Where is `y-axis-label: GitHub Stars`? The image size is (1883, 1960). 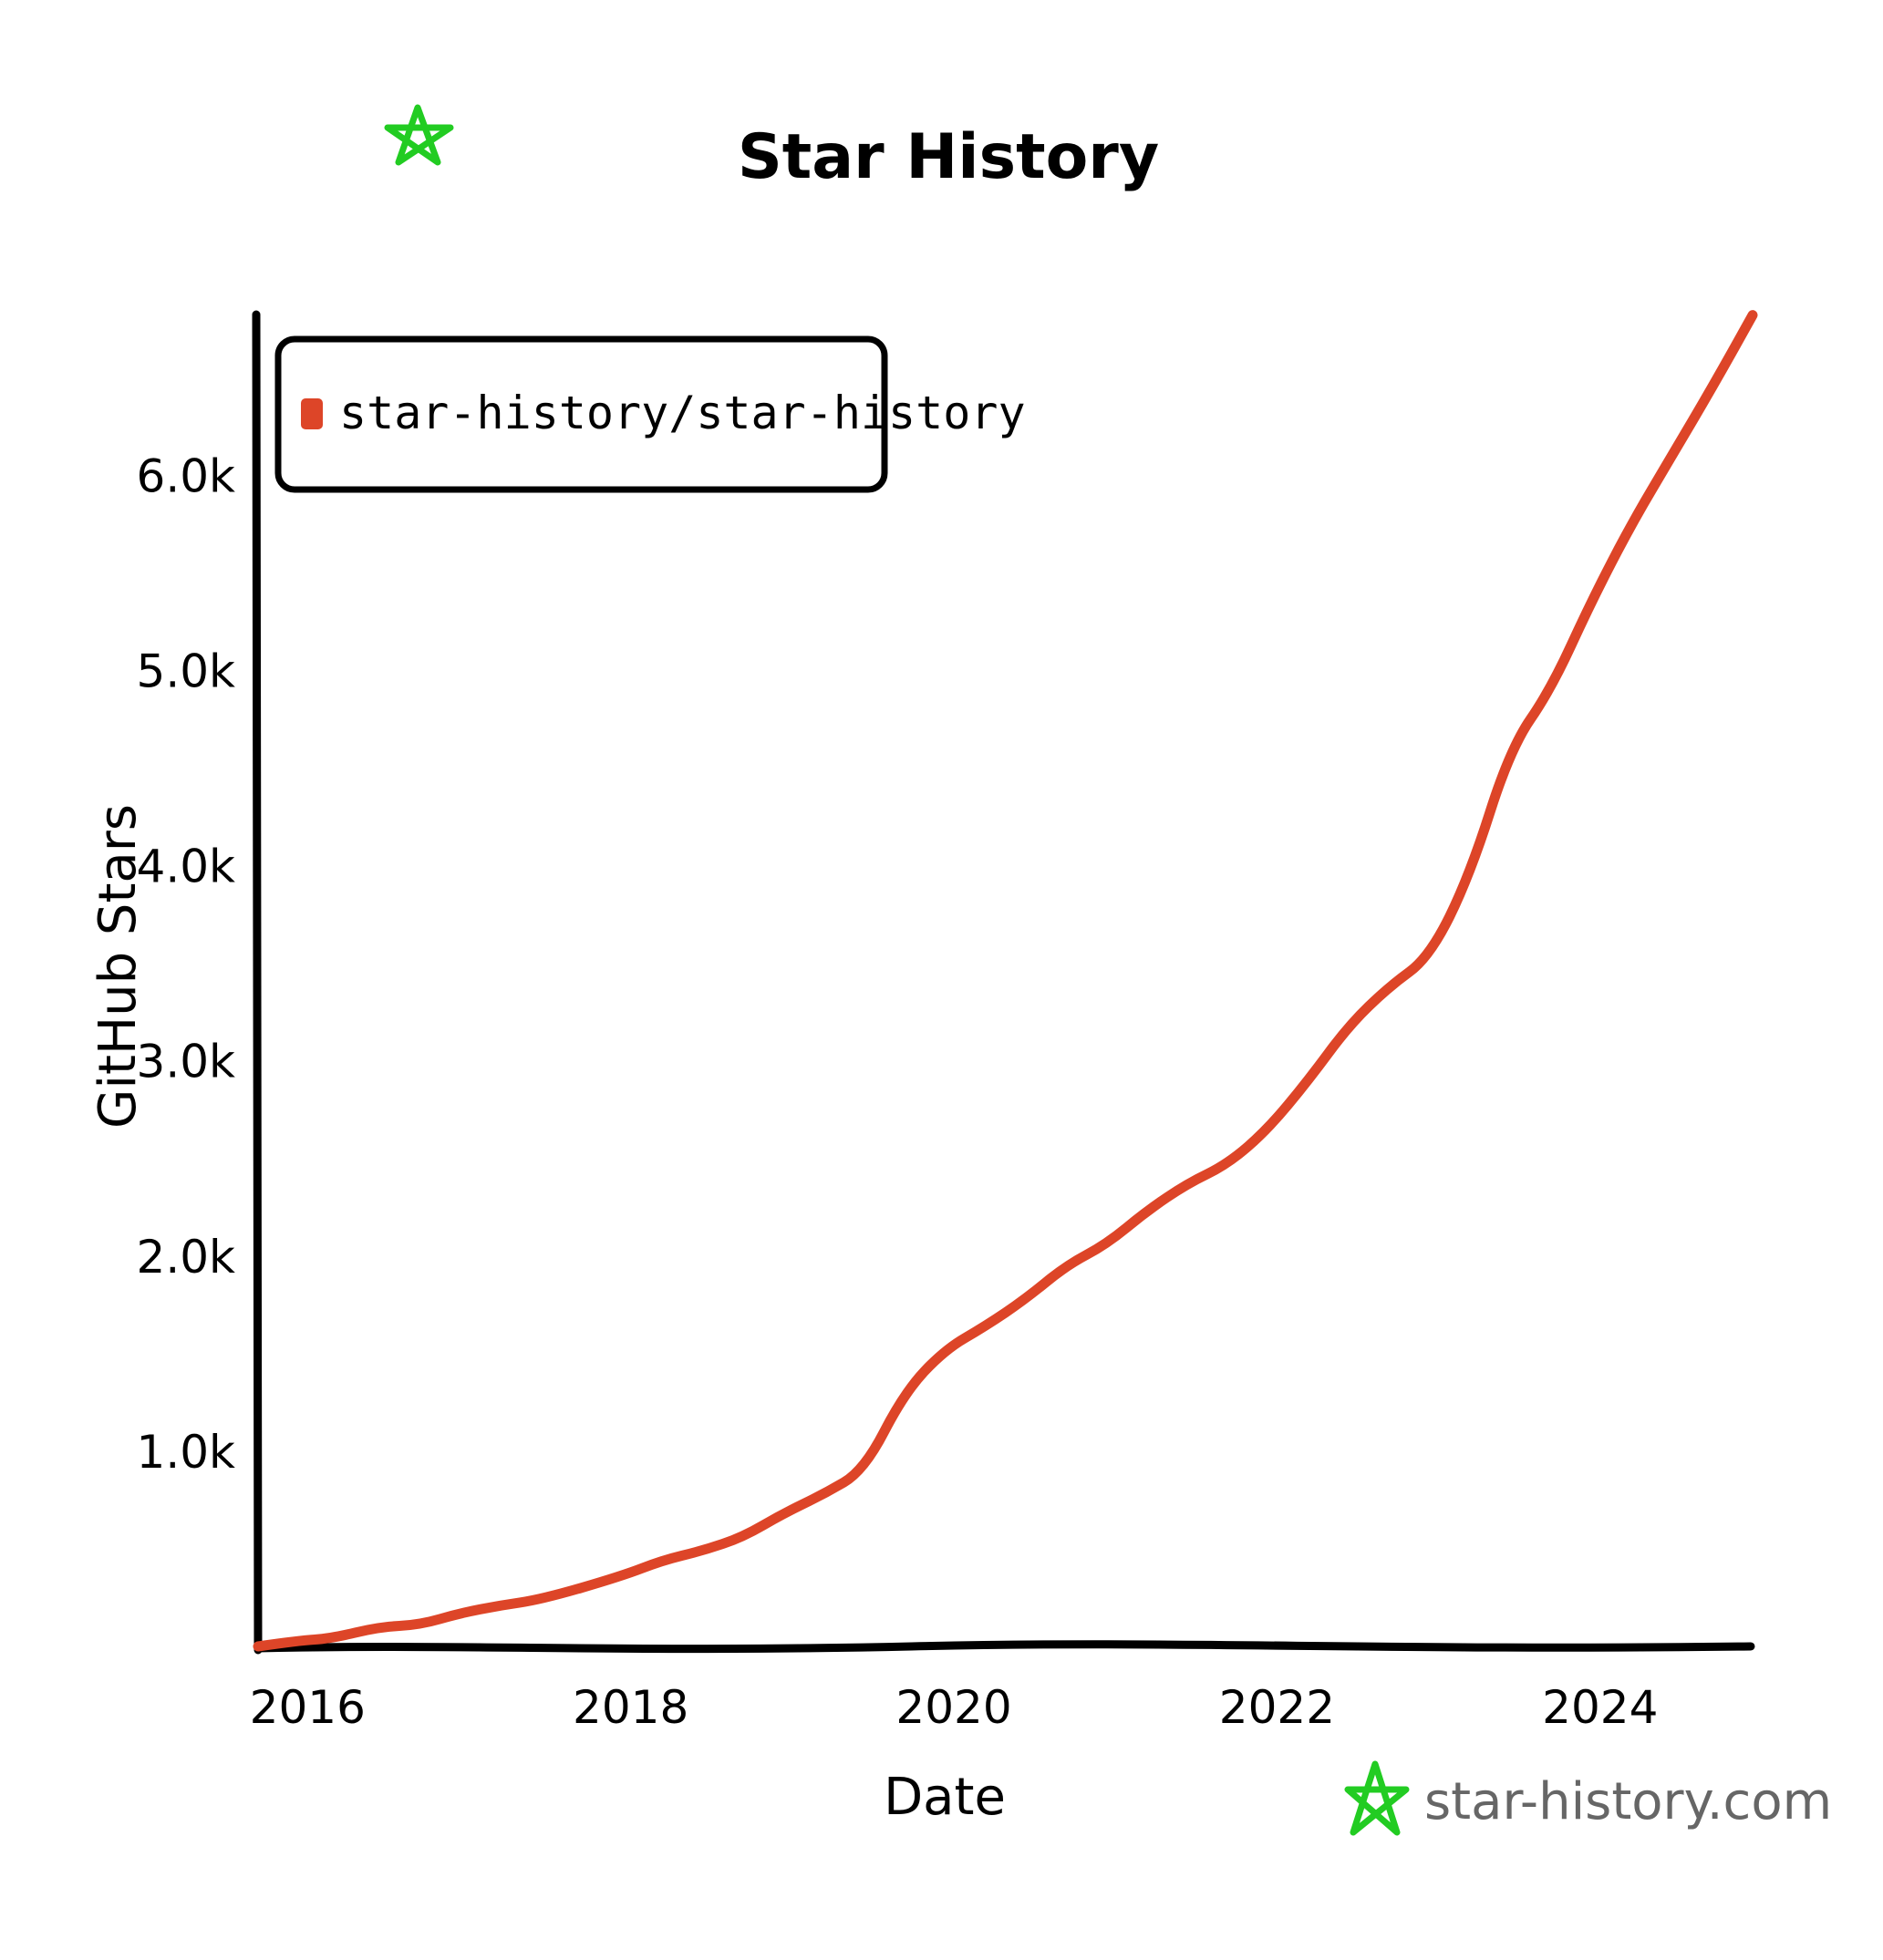 y-axis-label: GitHub Stars is located at coordinates (118, 967).